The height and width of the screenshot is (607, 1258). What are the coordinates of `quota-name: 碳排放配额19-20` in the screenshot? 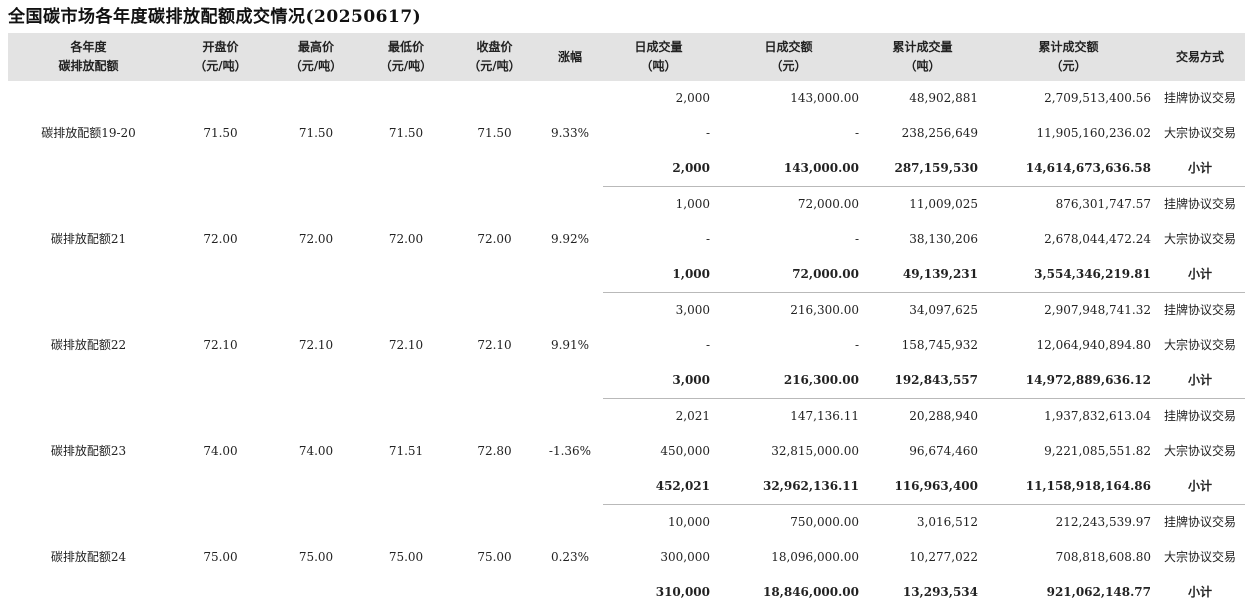 It's located at (88, 133).